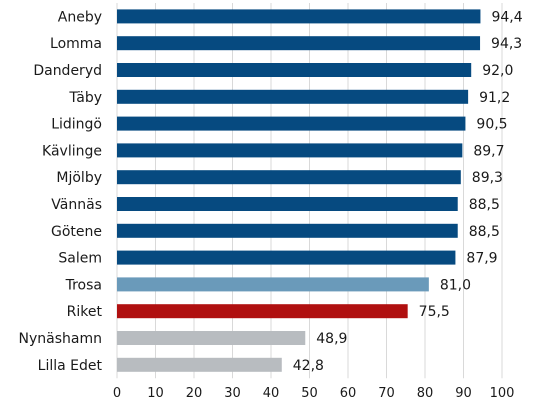 This screenshot has width=534, height=398. I want to click on category-label: Lidingö, so click(76, 125).